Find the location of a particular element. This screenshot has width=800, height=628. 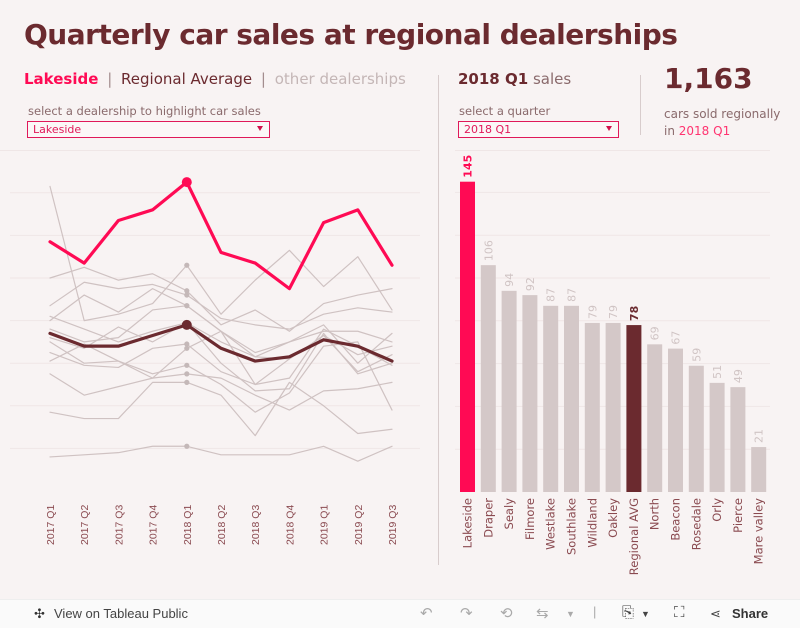

series-point-north is located at coordinates (187, 344).